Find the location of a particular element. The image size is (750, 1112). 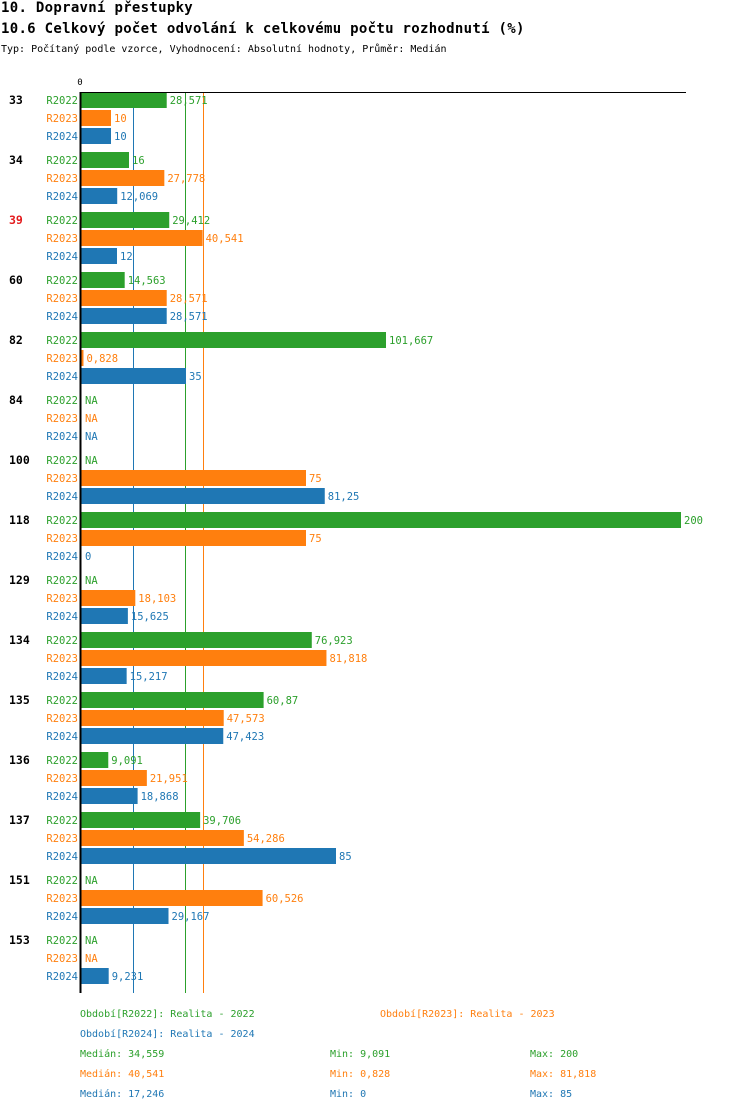

value-label: 39,706 is located at coordinates (222, 821).